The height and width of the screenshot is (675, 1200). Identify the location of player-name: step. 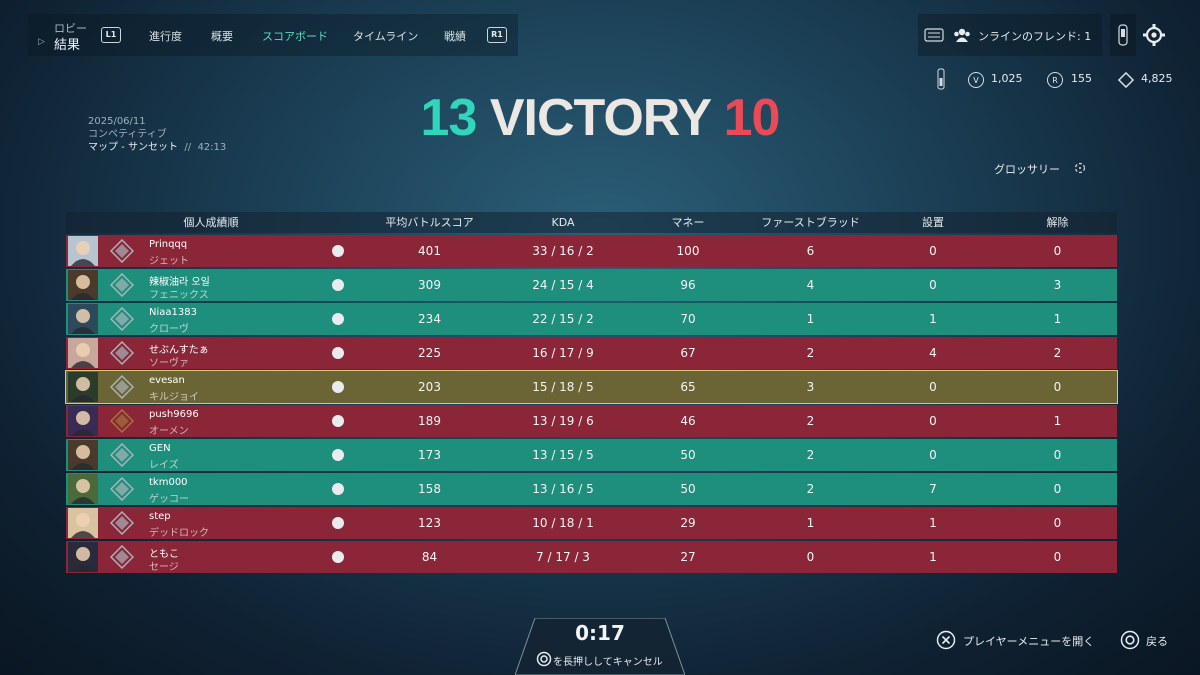
(160, 516).